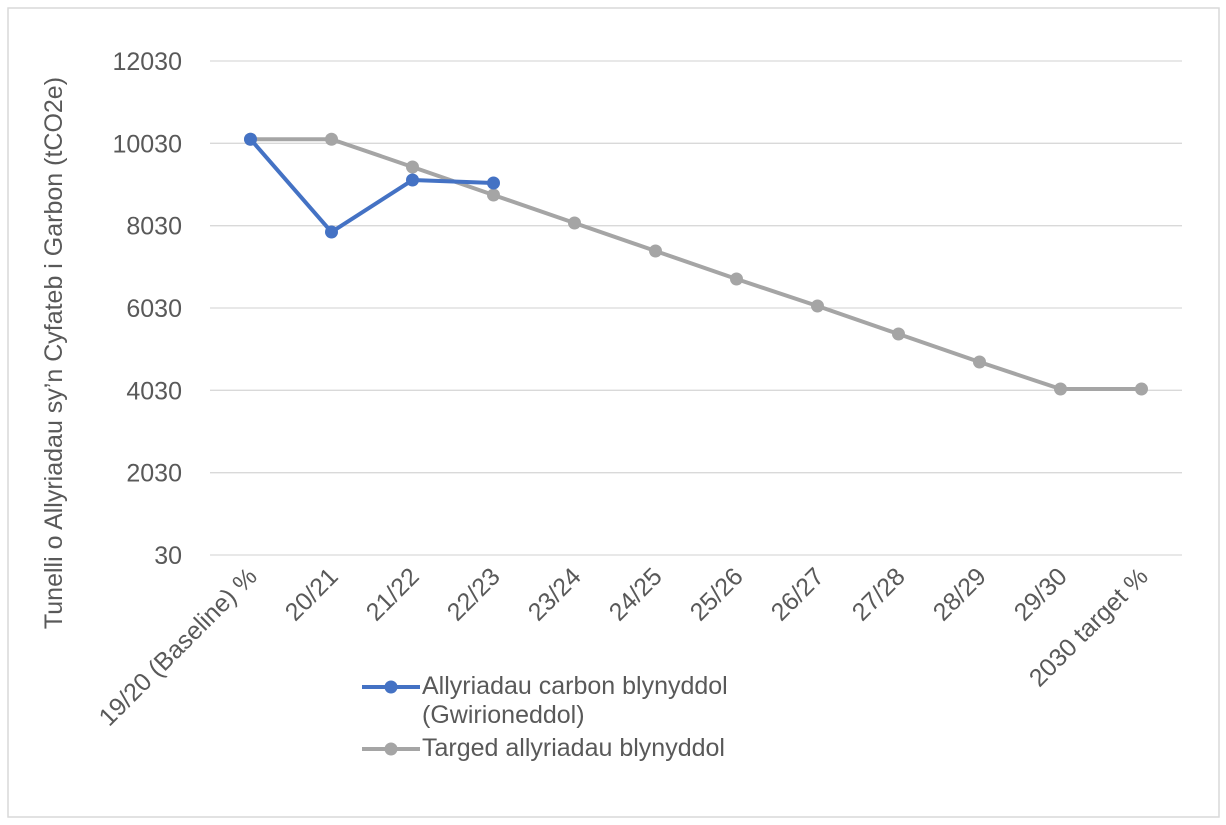 The width and height of the screenshot is (1226, 825). I want to click on legend-label: Targed allyriadau blynyddol, so click(573, 748).